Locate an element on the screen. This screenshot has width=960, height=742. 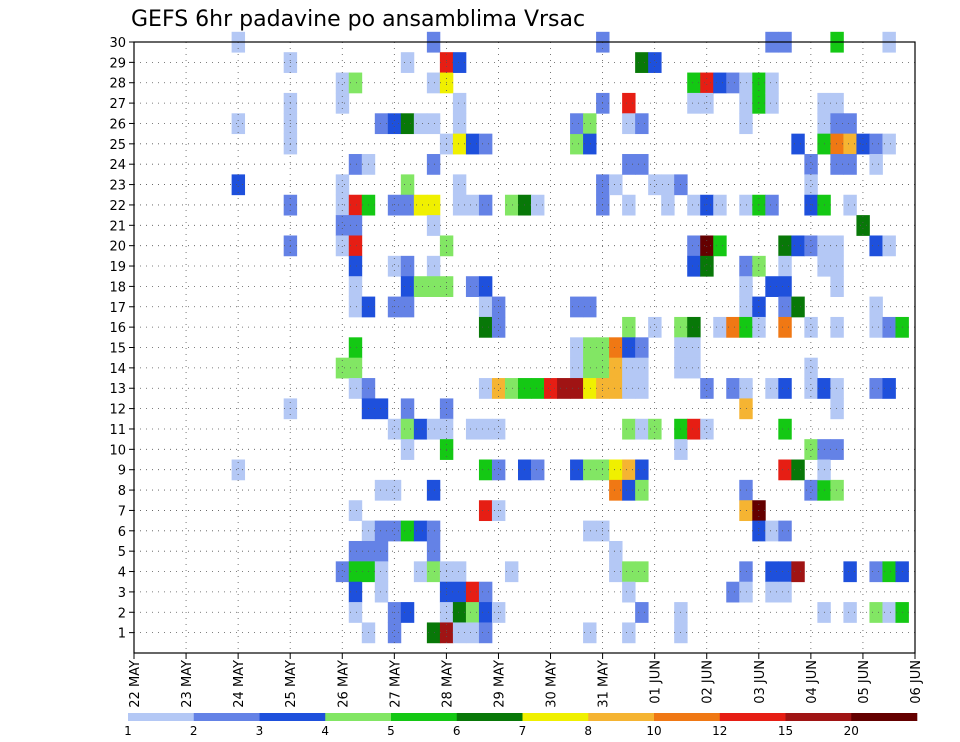
y-tick-label: 26 is located at coordinates (117, 124).